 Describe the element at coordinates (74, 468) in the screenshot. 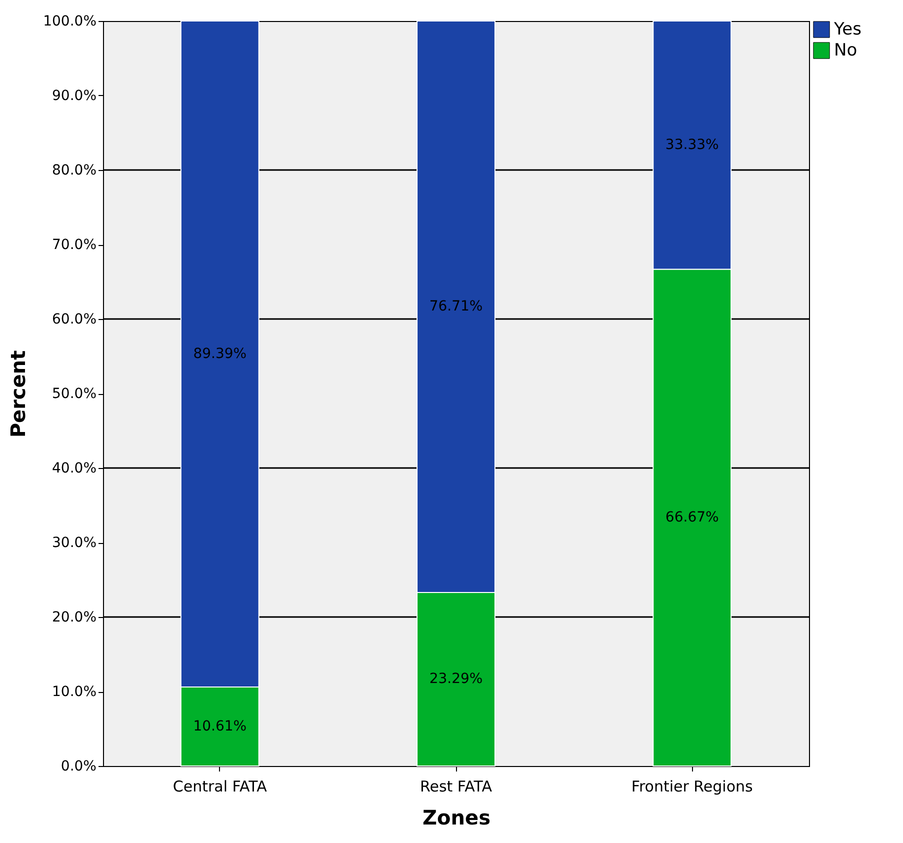

I see `y-tick-label: 40.0%` at that location.